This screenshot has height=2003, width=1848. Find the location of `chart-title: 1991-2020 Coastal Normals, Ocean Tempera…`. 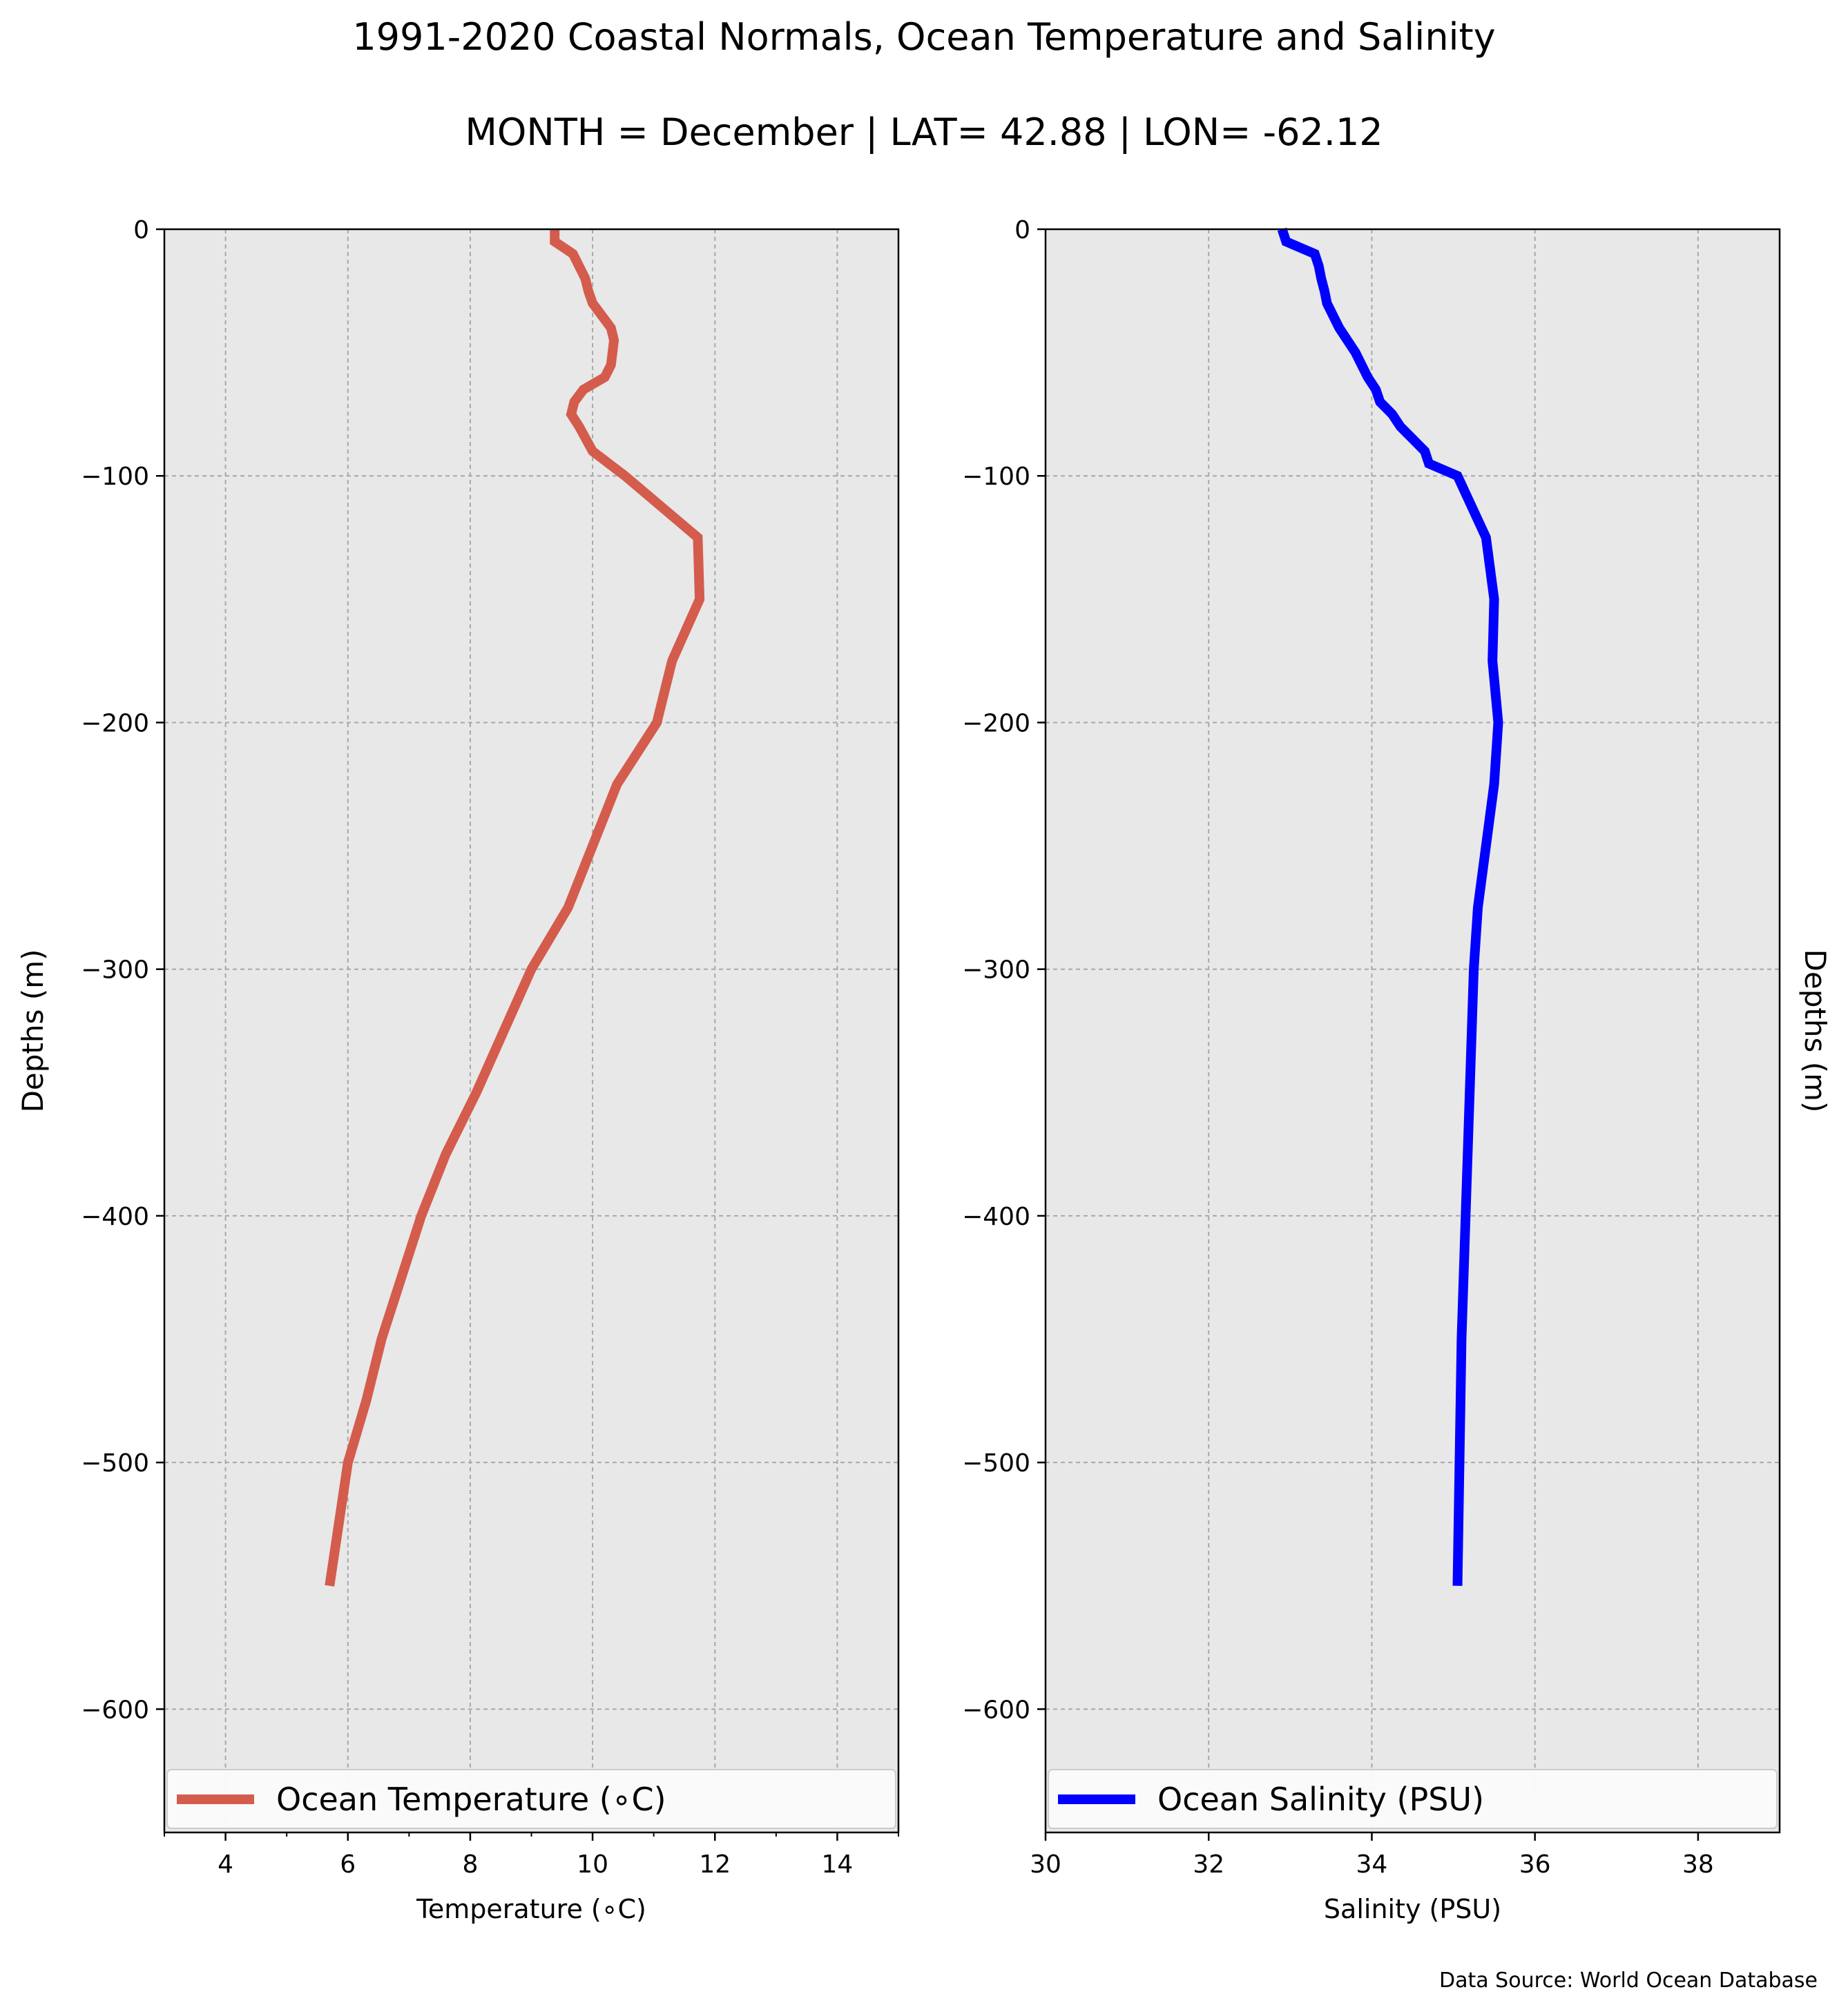

chart-title: 1991-2020 Coastal Normals, Ocean Tempera… is located at coordinates (923, 37).